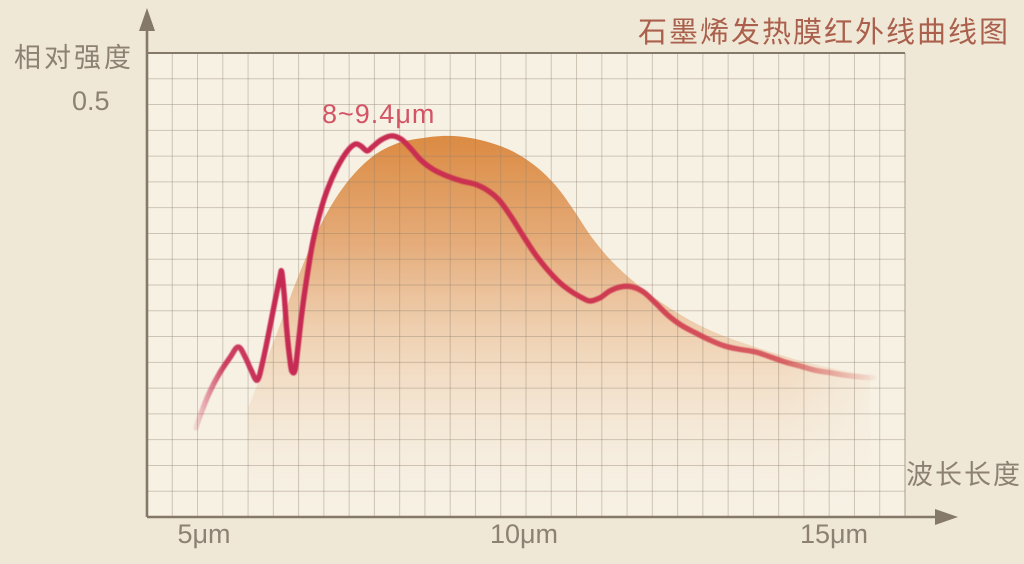  I want to click on y-axis-label: 相对强度, so click(74, 58).